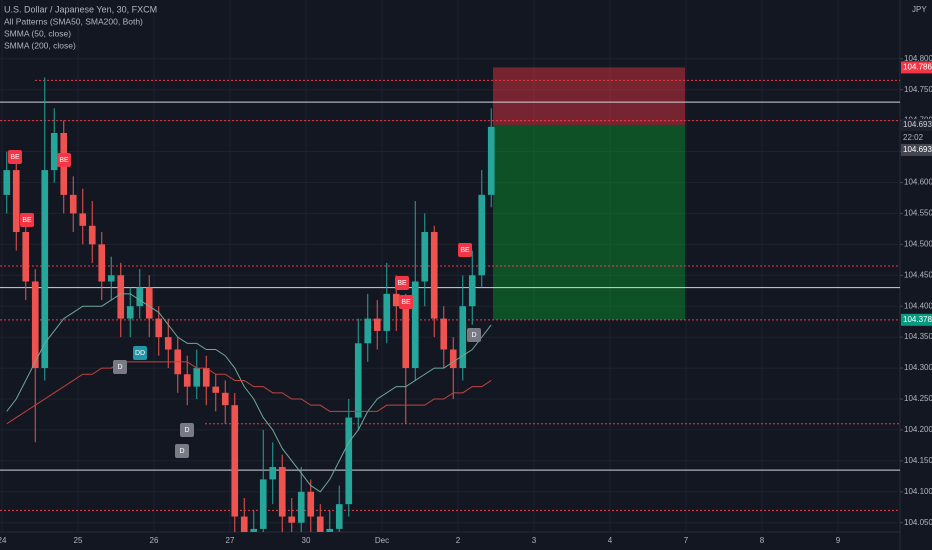 The image size is (932, 550). Describe the element at coordinates (762, 540) in the screenshot. I see `x-tick-label: 8` at that location.